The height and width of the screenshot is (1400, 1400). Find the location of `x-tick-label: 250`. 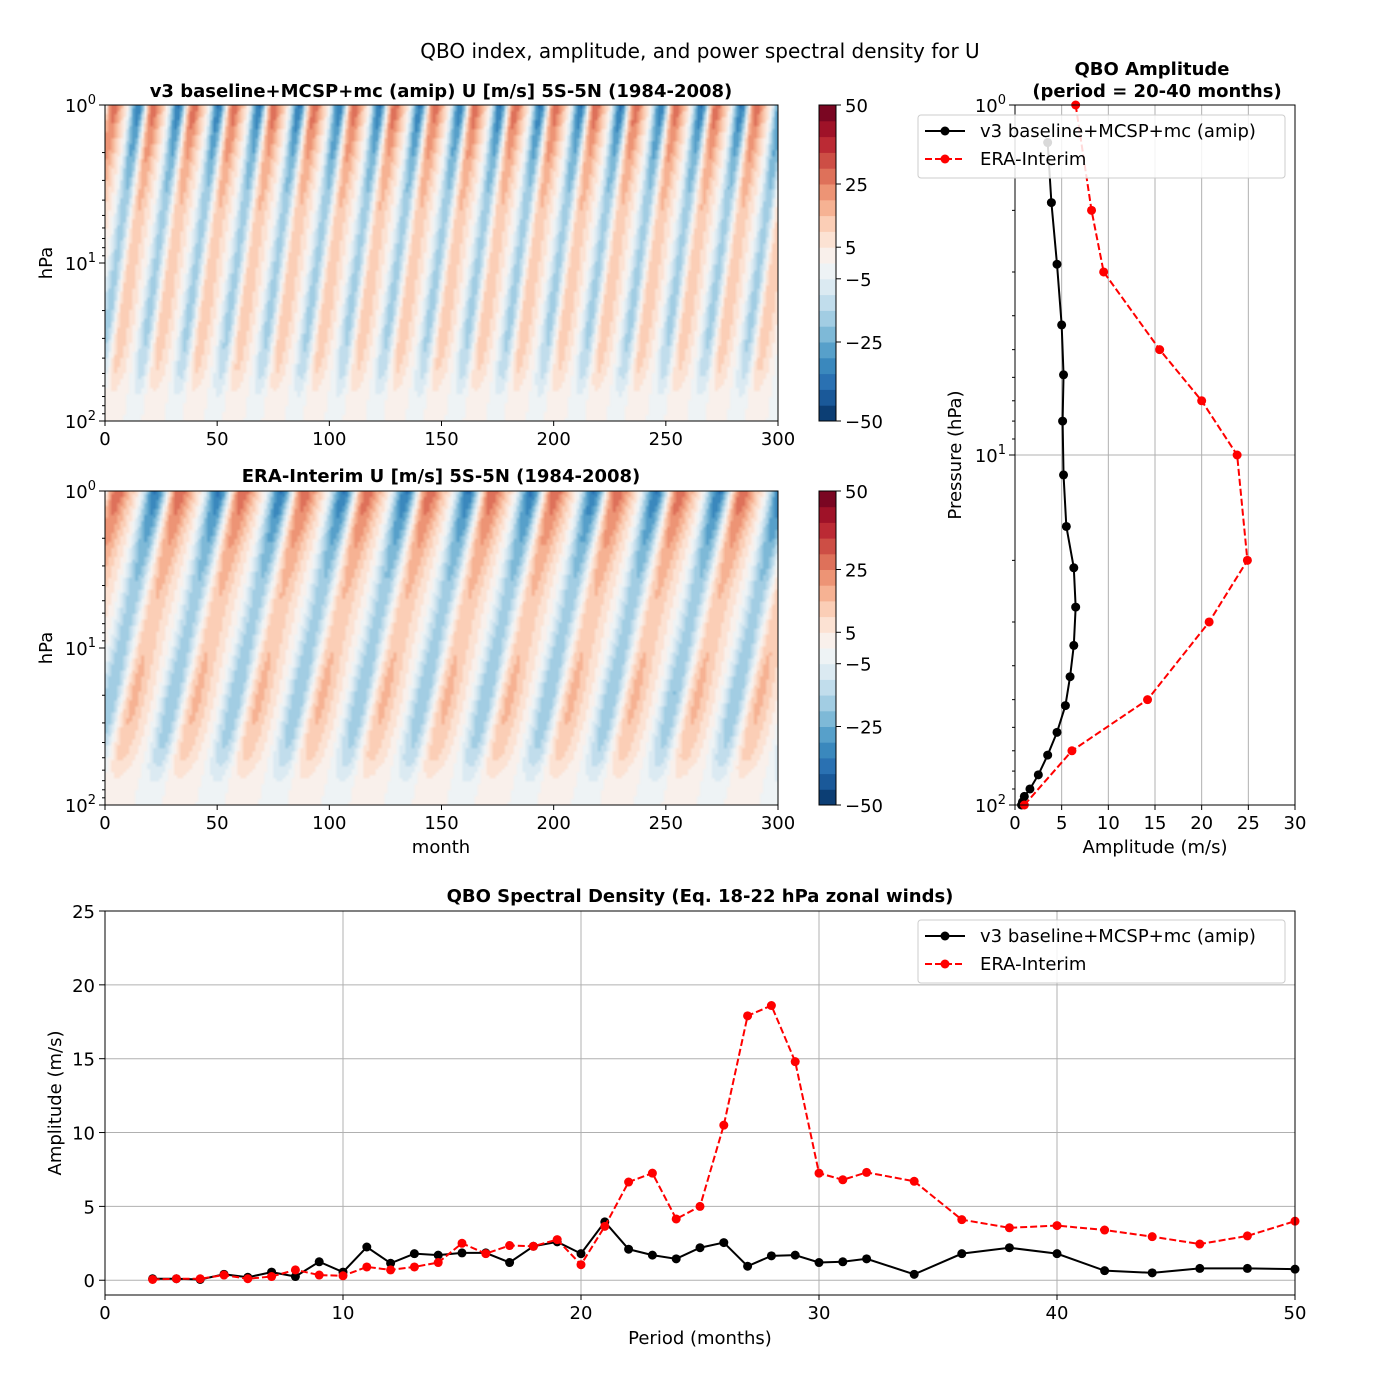

x-tick-label: 250 is located at coordinates (666, 439).